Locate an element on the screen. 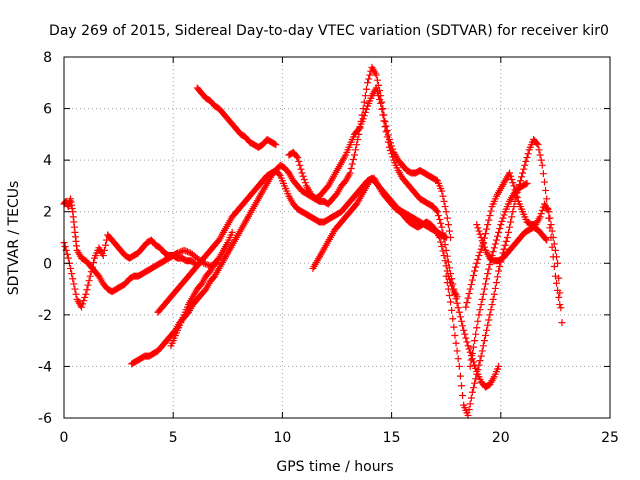 The image size is (640, 480). x-tick-label: 25 is located at coordinates (610, 438).